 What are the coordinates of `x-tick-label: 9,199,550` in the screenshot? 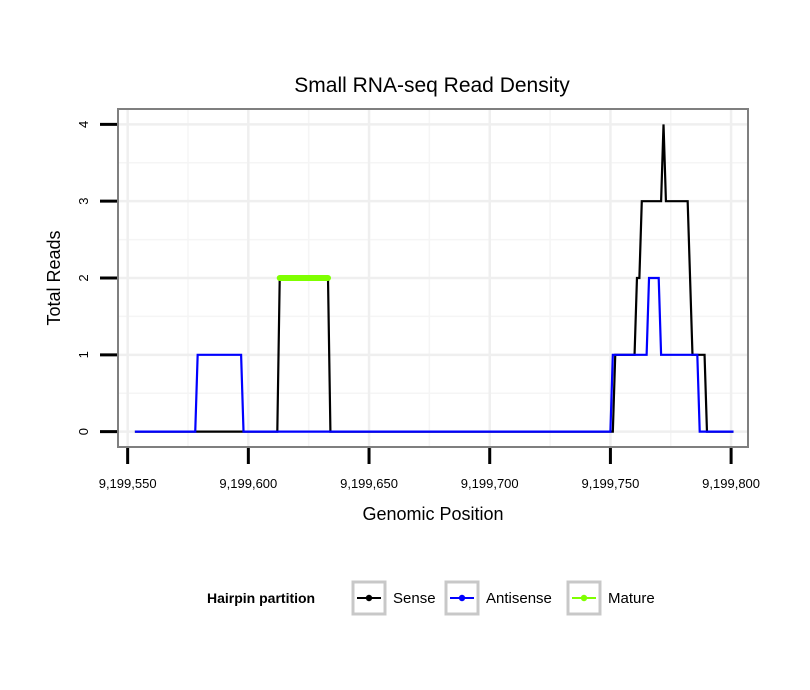 It's located at (128, 483).